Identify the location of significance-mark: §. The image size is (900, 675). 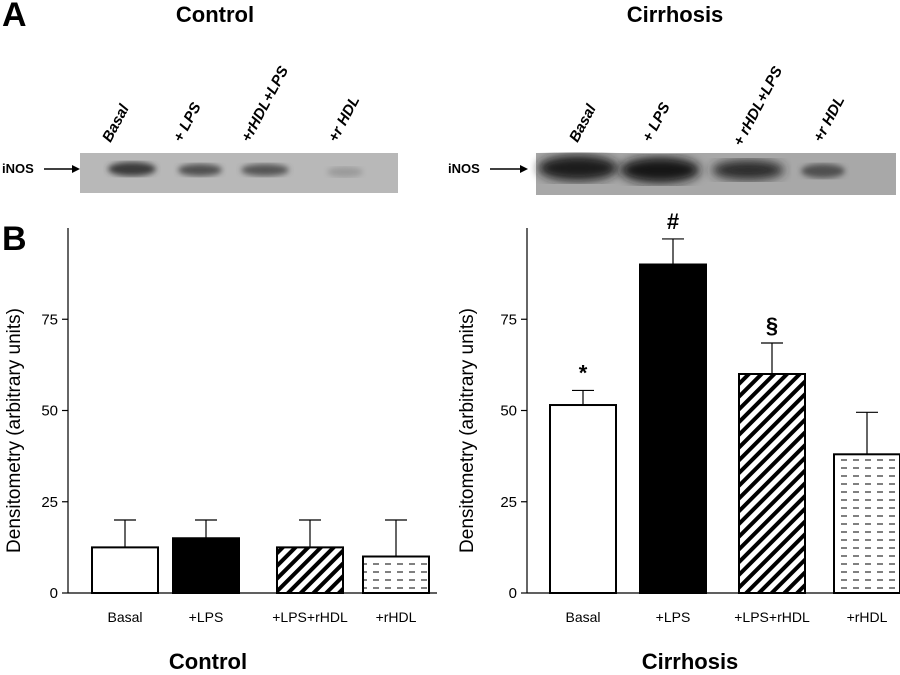
(772, 325).